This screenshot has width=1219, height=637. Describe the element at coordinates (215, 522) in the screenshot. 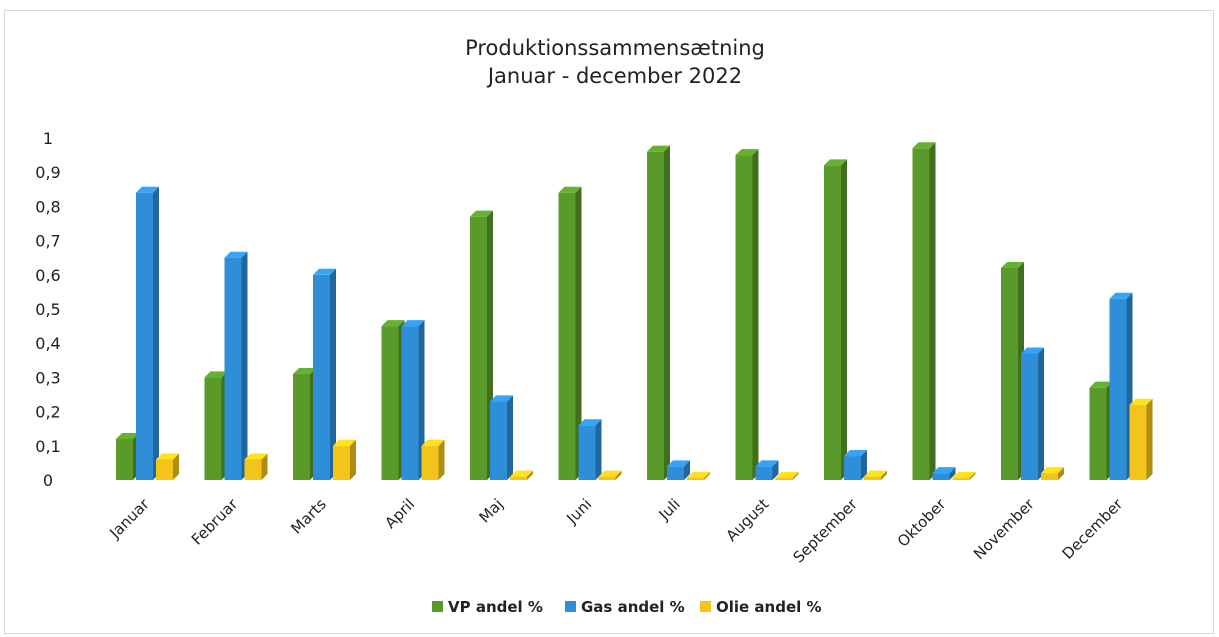

I see `x-tick-label: Februar` at that location.